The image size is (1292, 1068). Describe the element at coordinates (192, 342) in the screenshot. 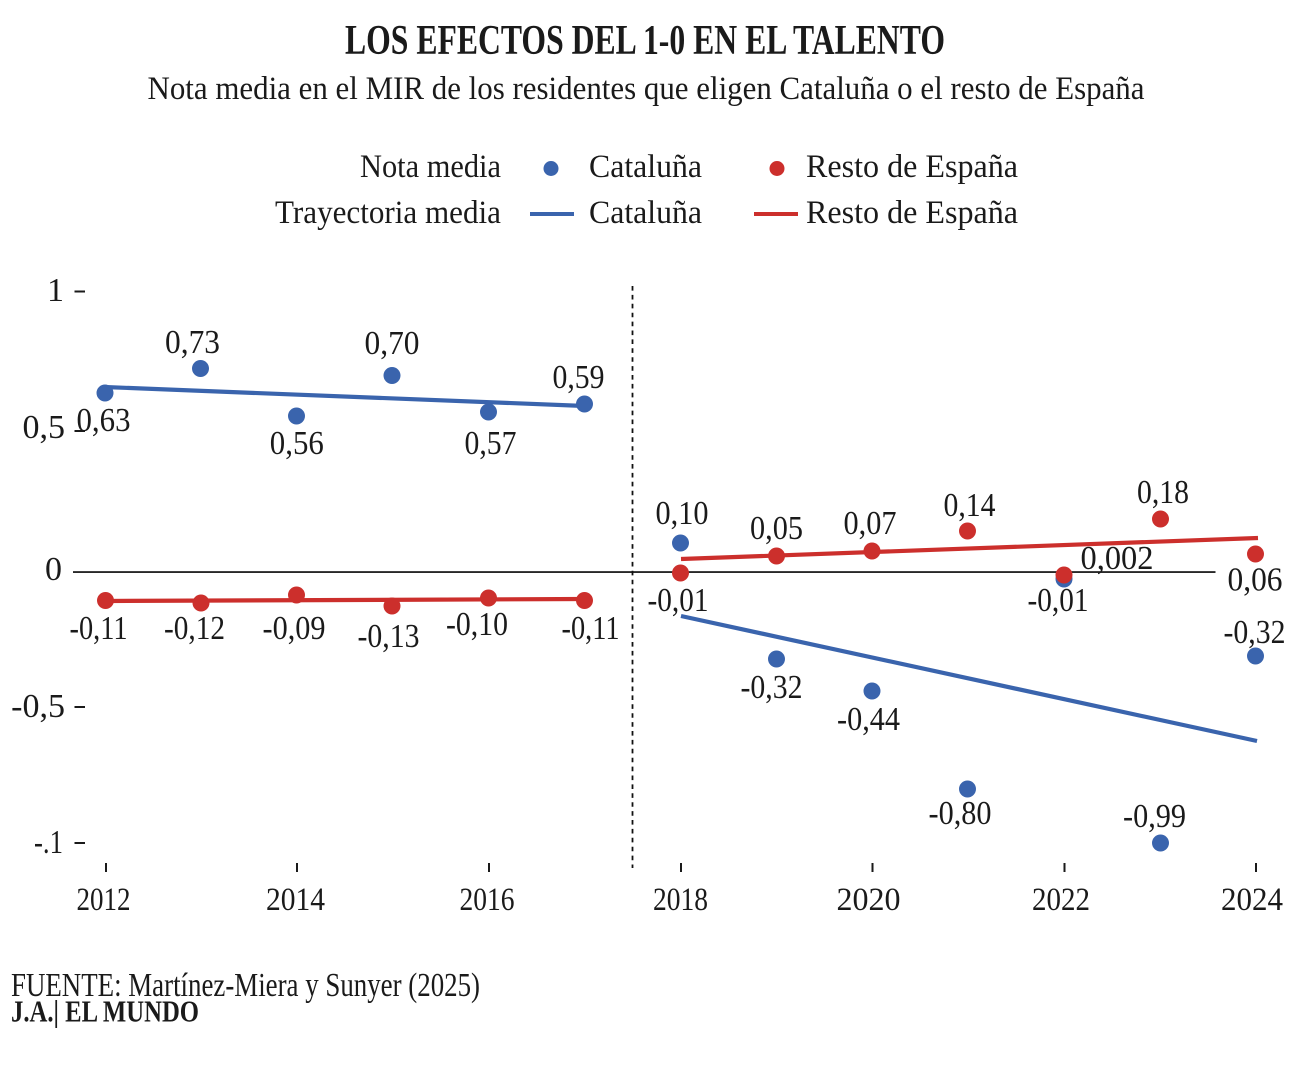

I see `svg-text: 0,73` at that location.